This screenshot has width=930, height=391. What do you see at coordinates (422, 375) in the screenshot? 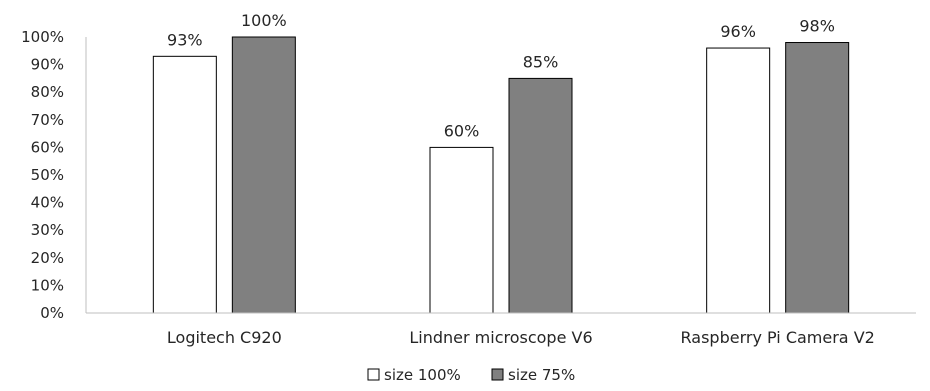
I see `legend-label: size 100%` at bounding box center [422, 375].